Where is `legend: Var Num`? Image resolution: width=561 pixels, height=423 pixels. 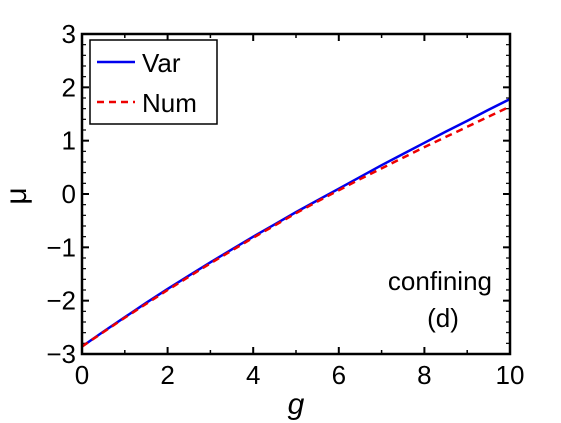 legend: Var Num is located at coordinates (153, 82).